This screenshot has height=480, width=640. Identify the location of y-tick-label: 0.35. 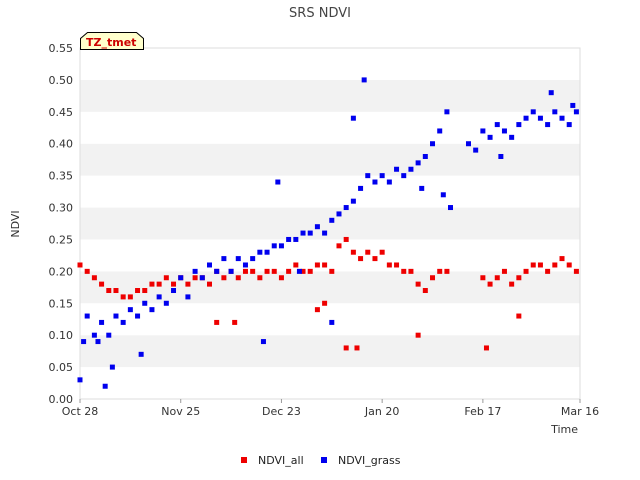
(61, 176).